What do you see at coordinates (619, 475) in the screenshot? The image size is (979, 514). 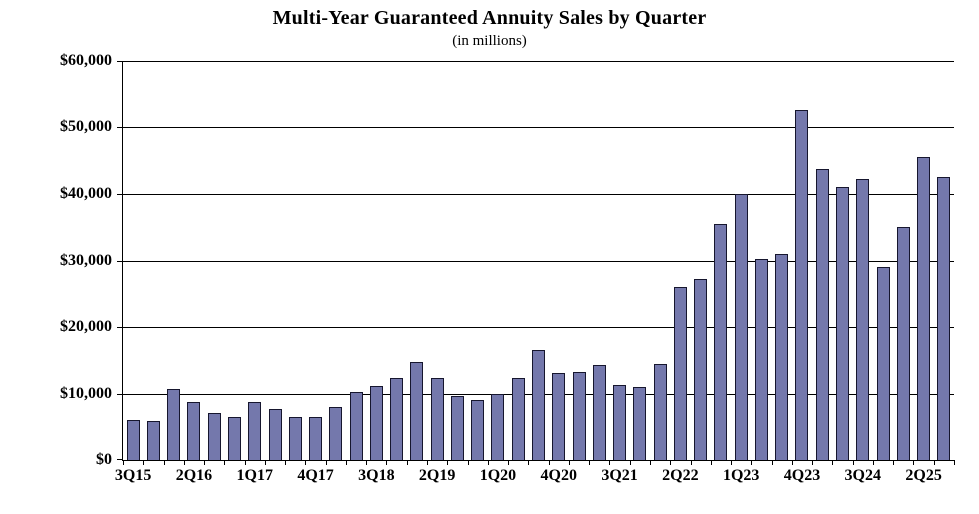 I see `x-axis-label: 3Q21` at bounding box center [619, 475].